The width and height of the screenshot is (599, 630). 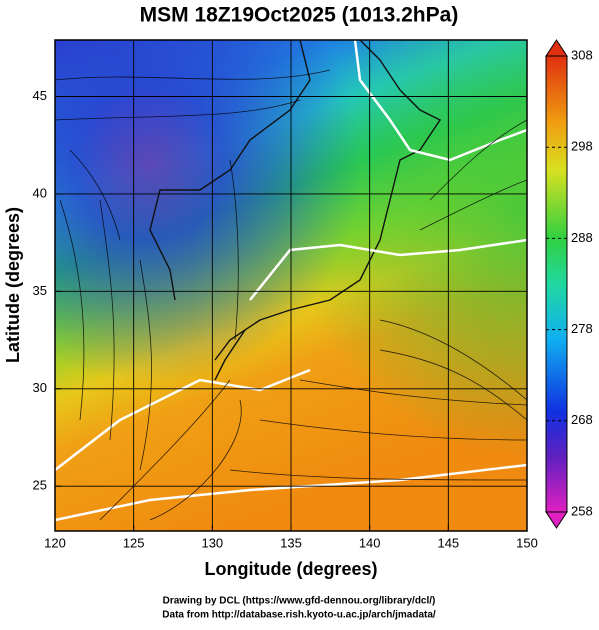 I want to click on colorbar-tick-label: 308, so click(x=582, y=54).